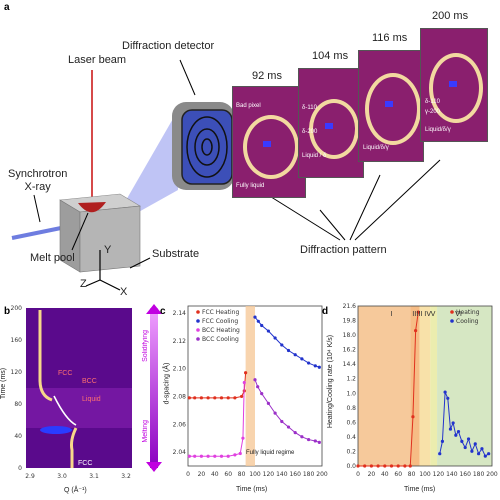  What do you see at coordinates (390, 38) in the screenshot?
I see `frame-time-116: 116 ms` at bounding box center [390, 38].